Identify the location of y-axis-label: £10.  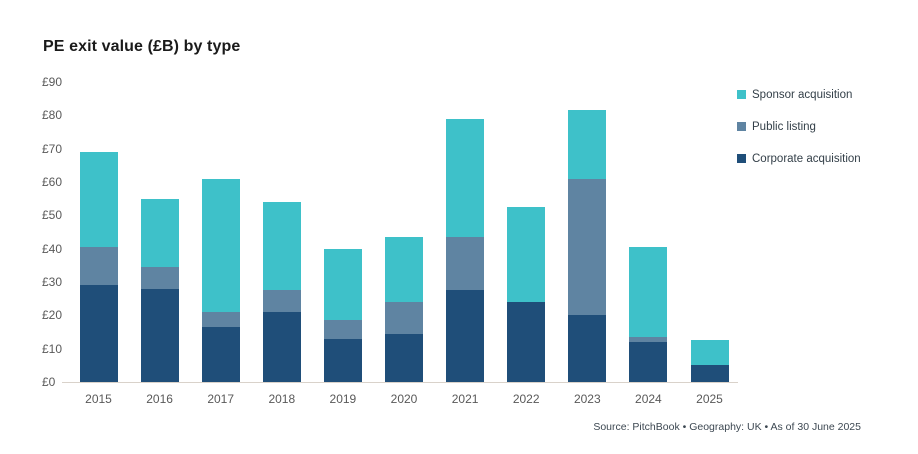
(52, 348).